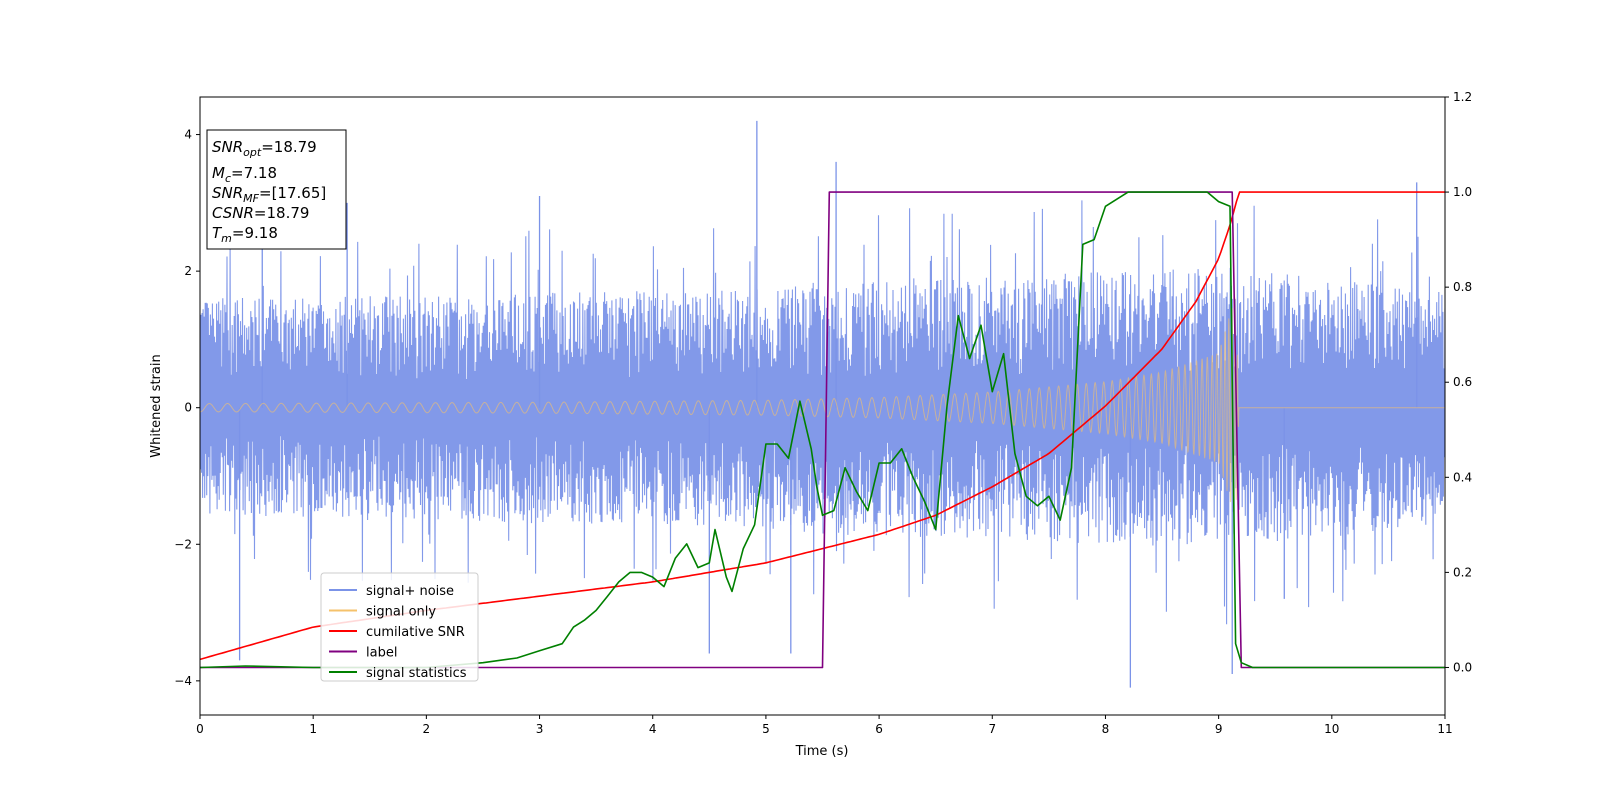 The height and width of the screenshot is (804, 1600). Describe the element at coordinates (1106, 729) in the screenshot. I see `x-tick-label: 8` at that location.